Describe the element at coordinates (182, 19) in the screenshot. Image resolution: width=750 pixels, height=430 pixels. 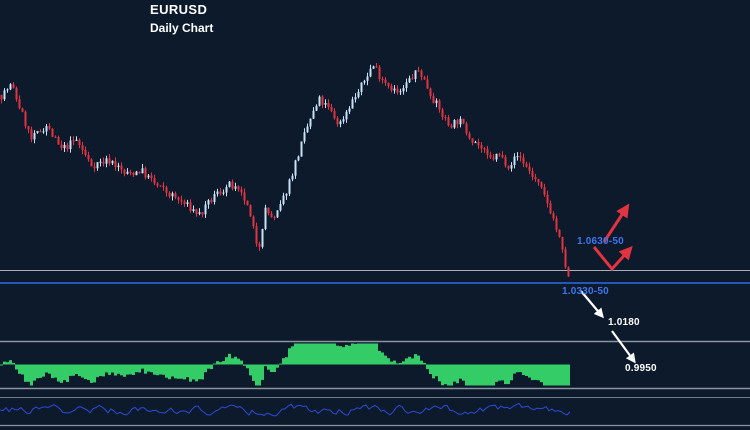
I see `chart-title: EURUSD Daily Chart` at that location.